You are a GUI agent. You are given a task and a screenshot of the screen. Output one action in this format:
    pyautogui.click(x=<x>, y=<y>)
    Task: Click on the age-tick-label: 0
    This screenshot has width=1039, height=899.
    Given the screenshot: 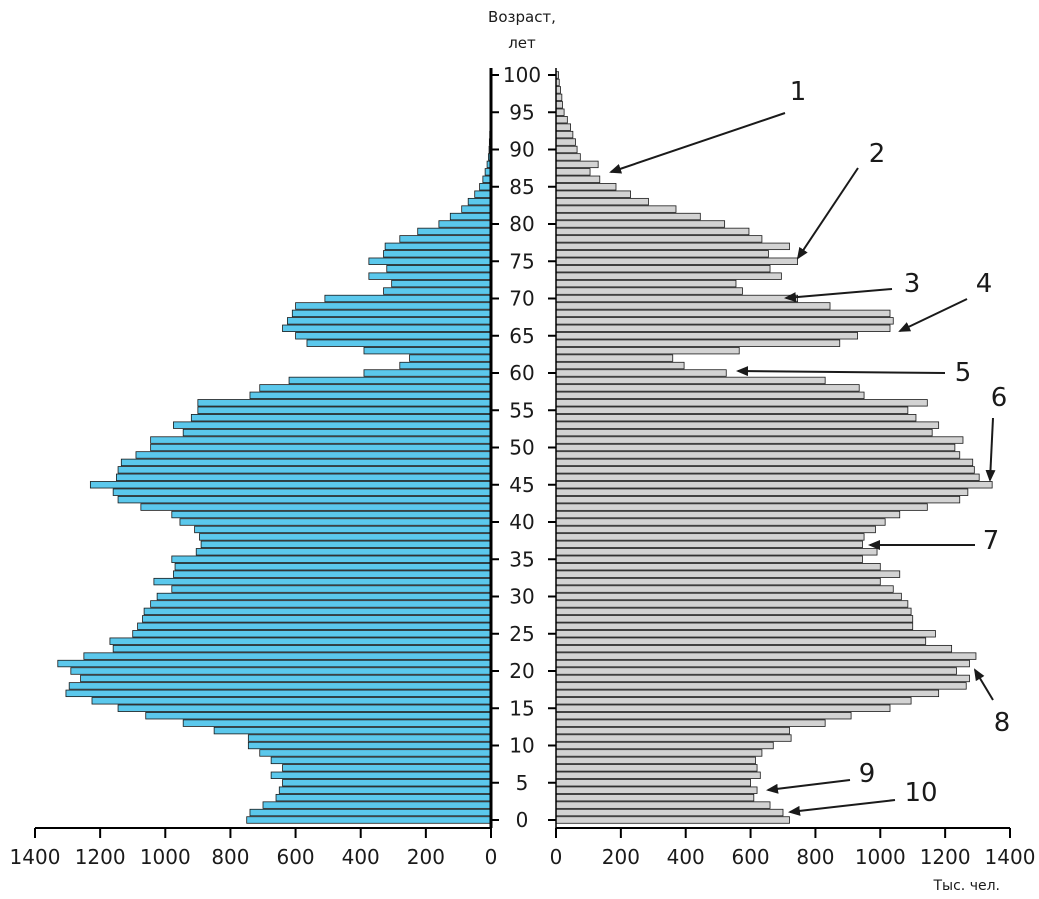 What is the action you would take?
    pyautogui.click(x=522, y=820)
    